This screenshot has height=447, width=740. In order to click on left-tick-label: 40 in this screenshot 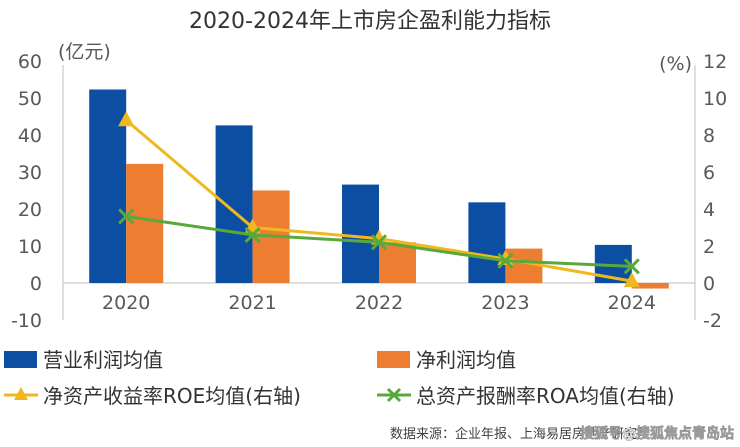, I will do `click(30, 136)`.